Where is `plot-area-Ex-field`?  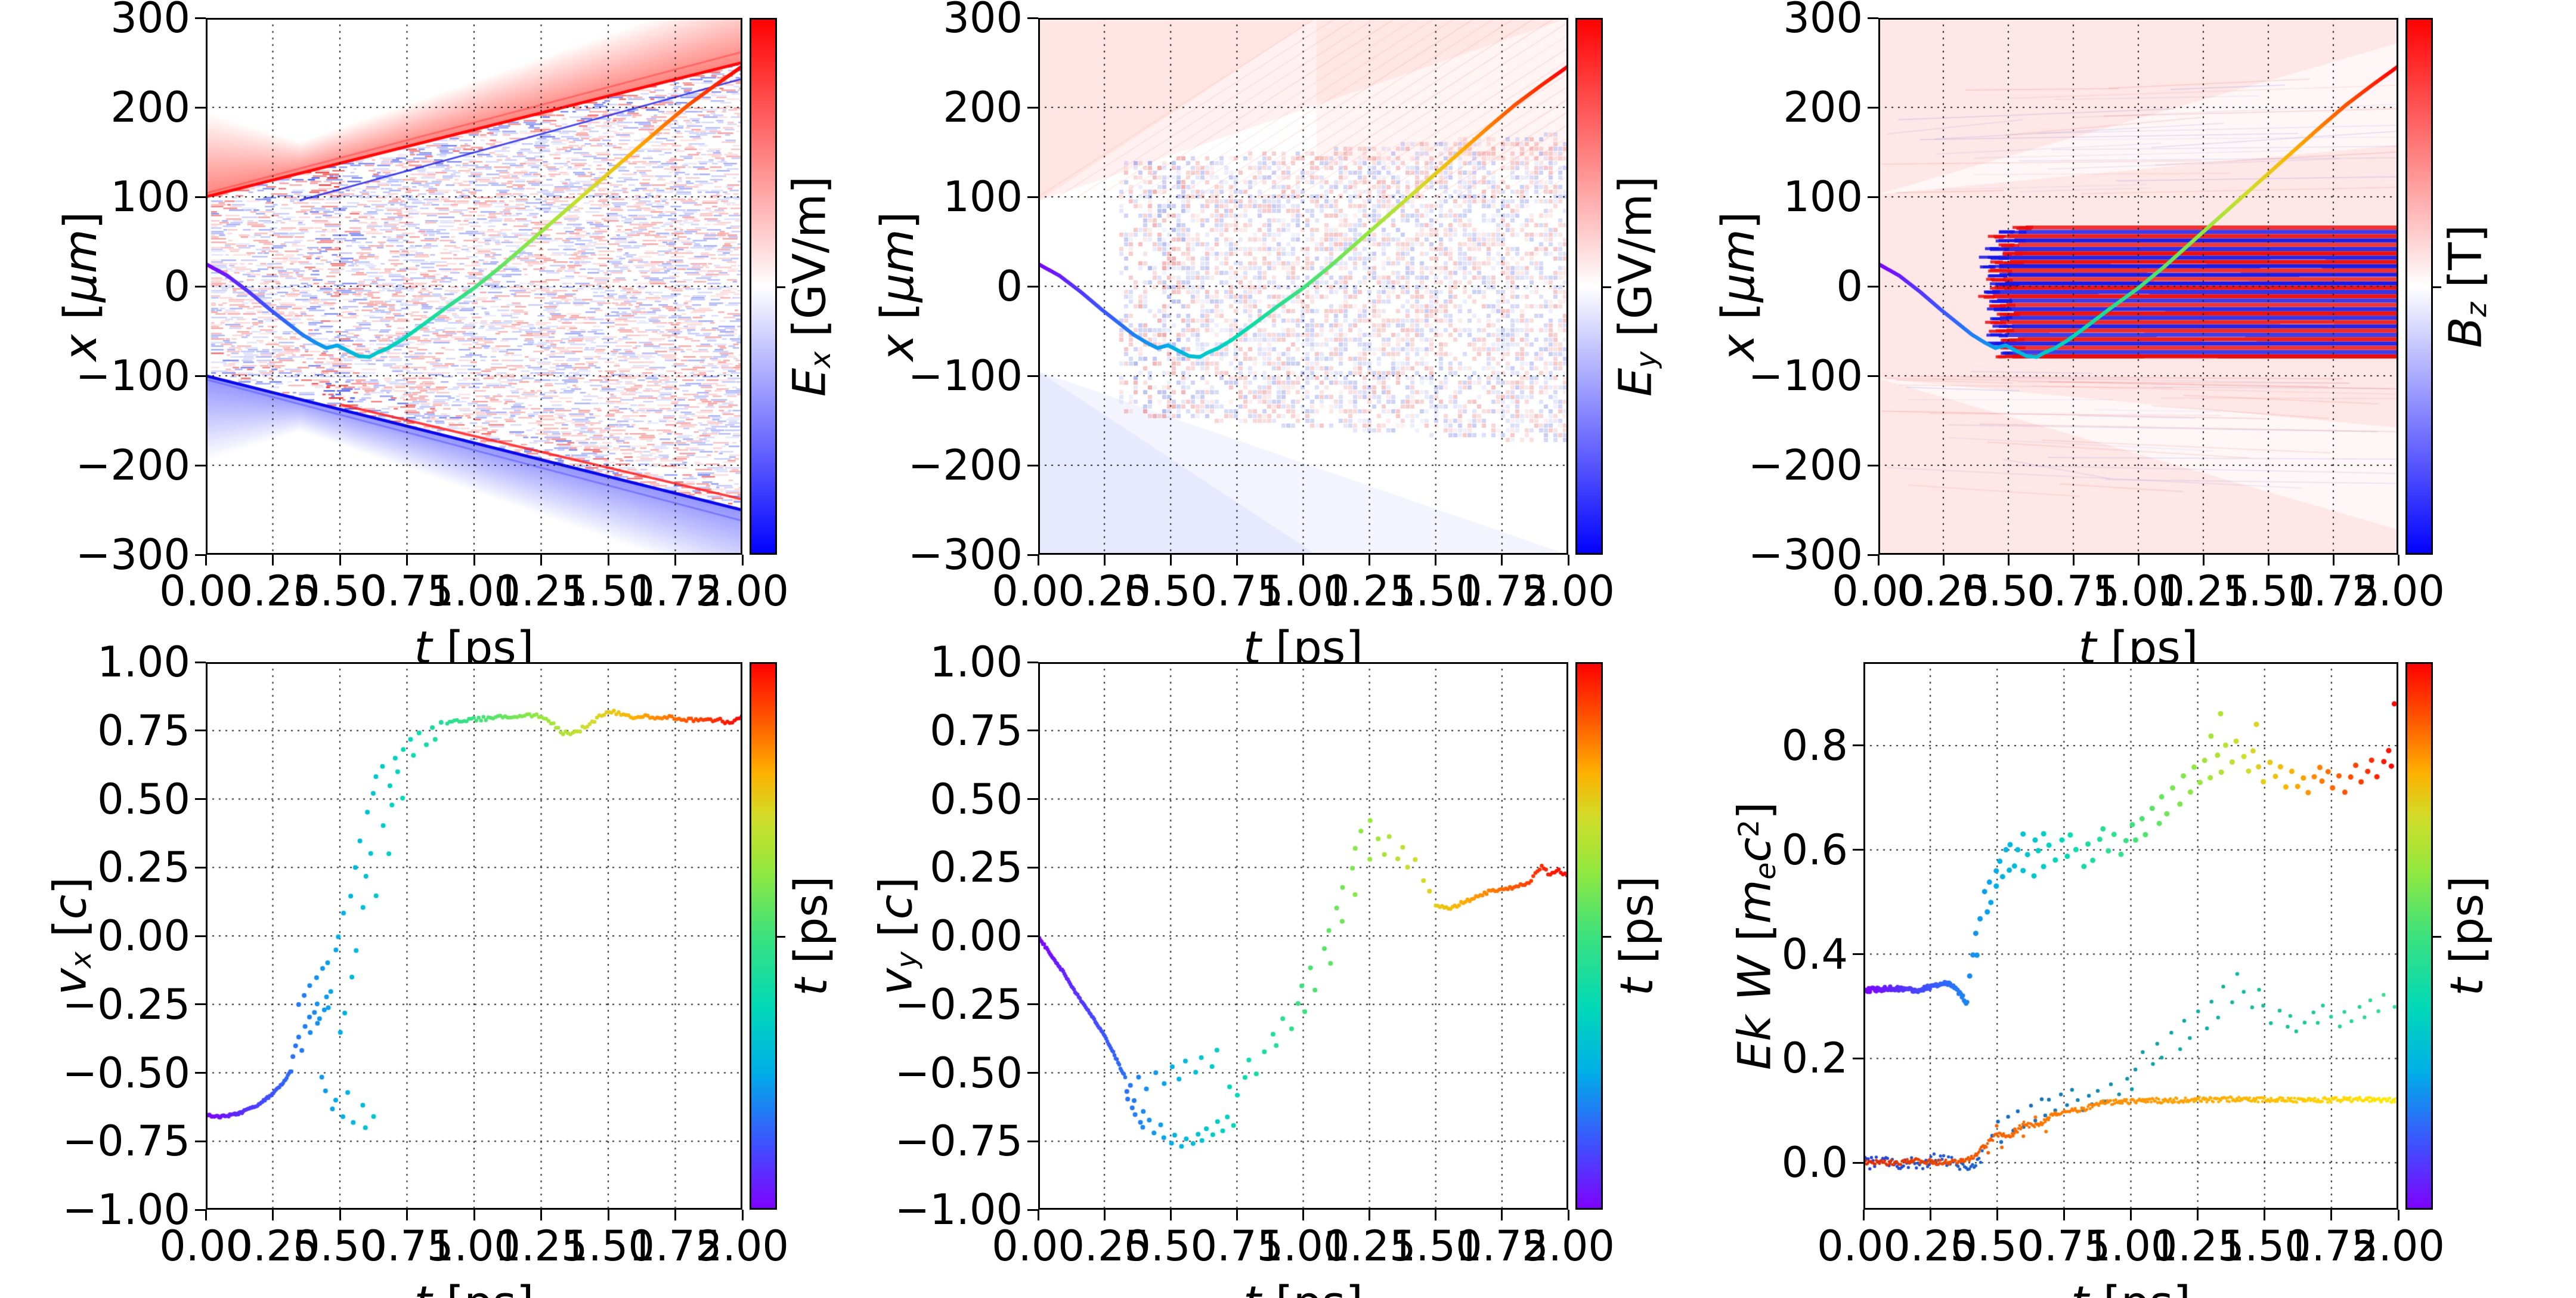 plot-area-Ex-field is located at coordinates (474, 286).